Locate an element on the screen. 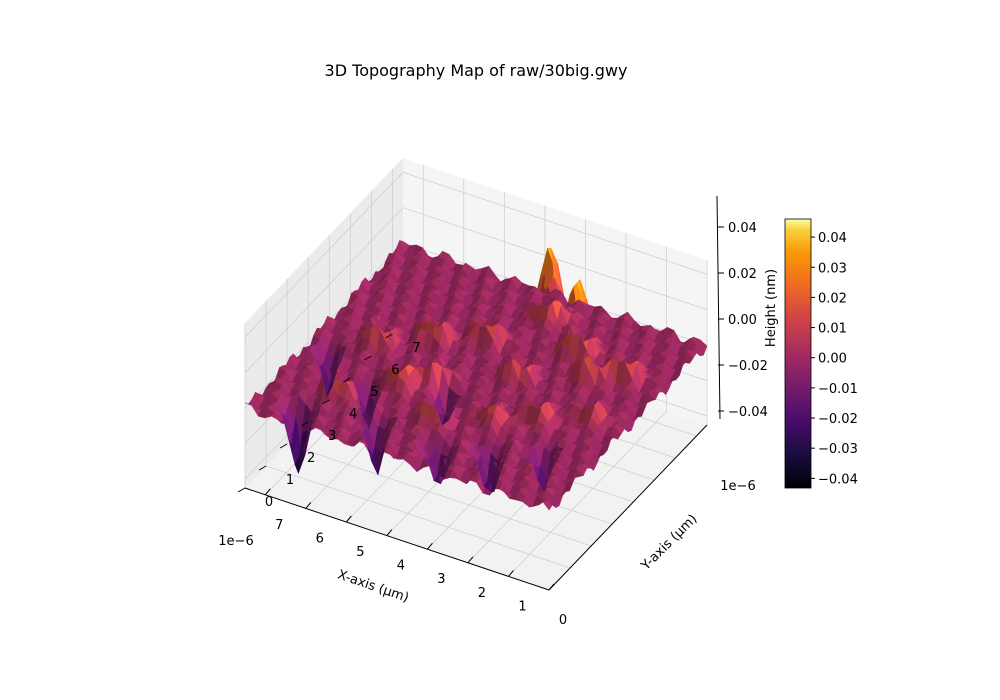 The height and width of the screenshot is (700, 1000). colorbar-tick-label: 0.02 is located at coordinates (832, 298).